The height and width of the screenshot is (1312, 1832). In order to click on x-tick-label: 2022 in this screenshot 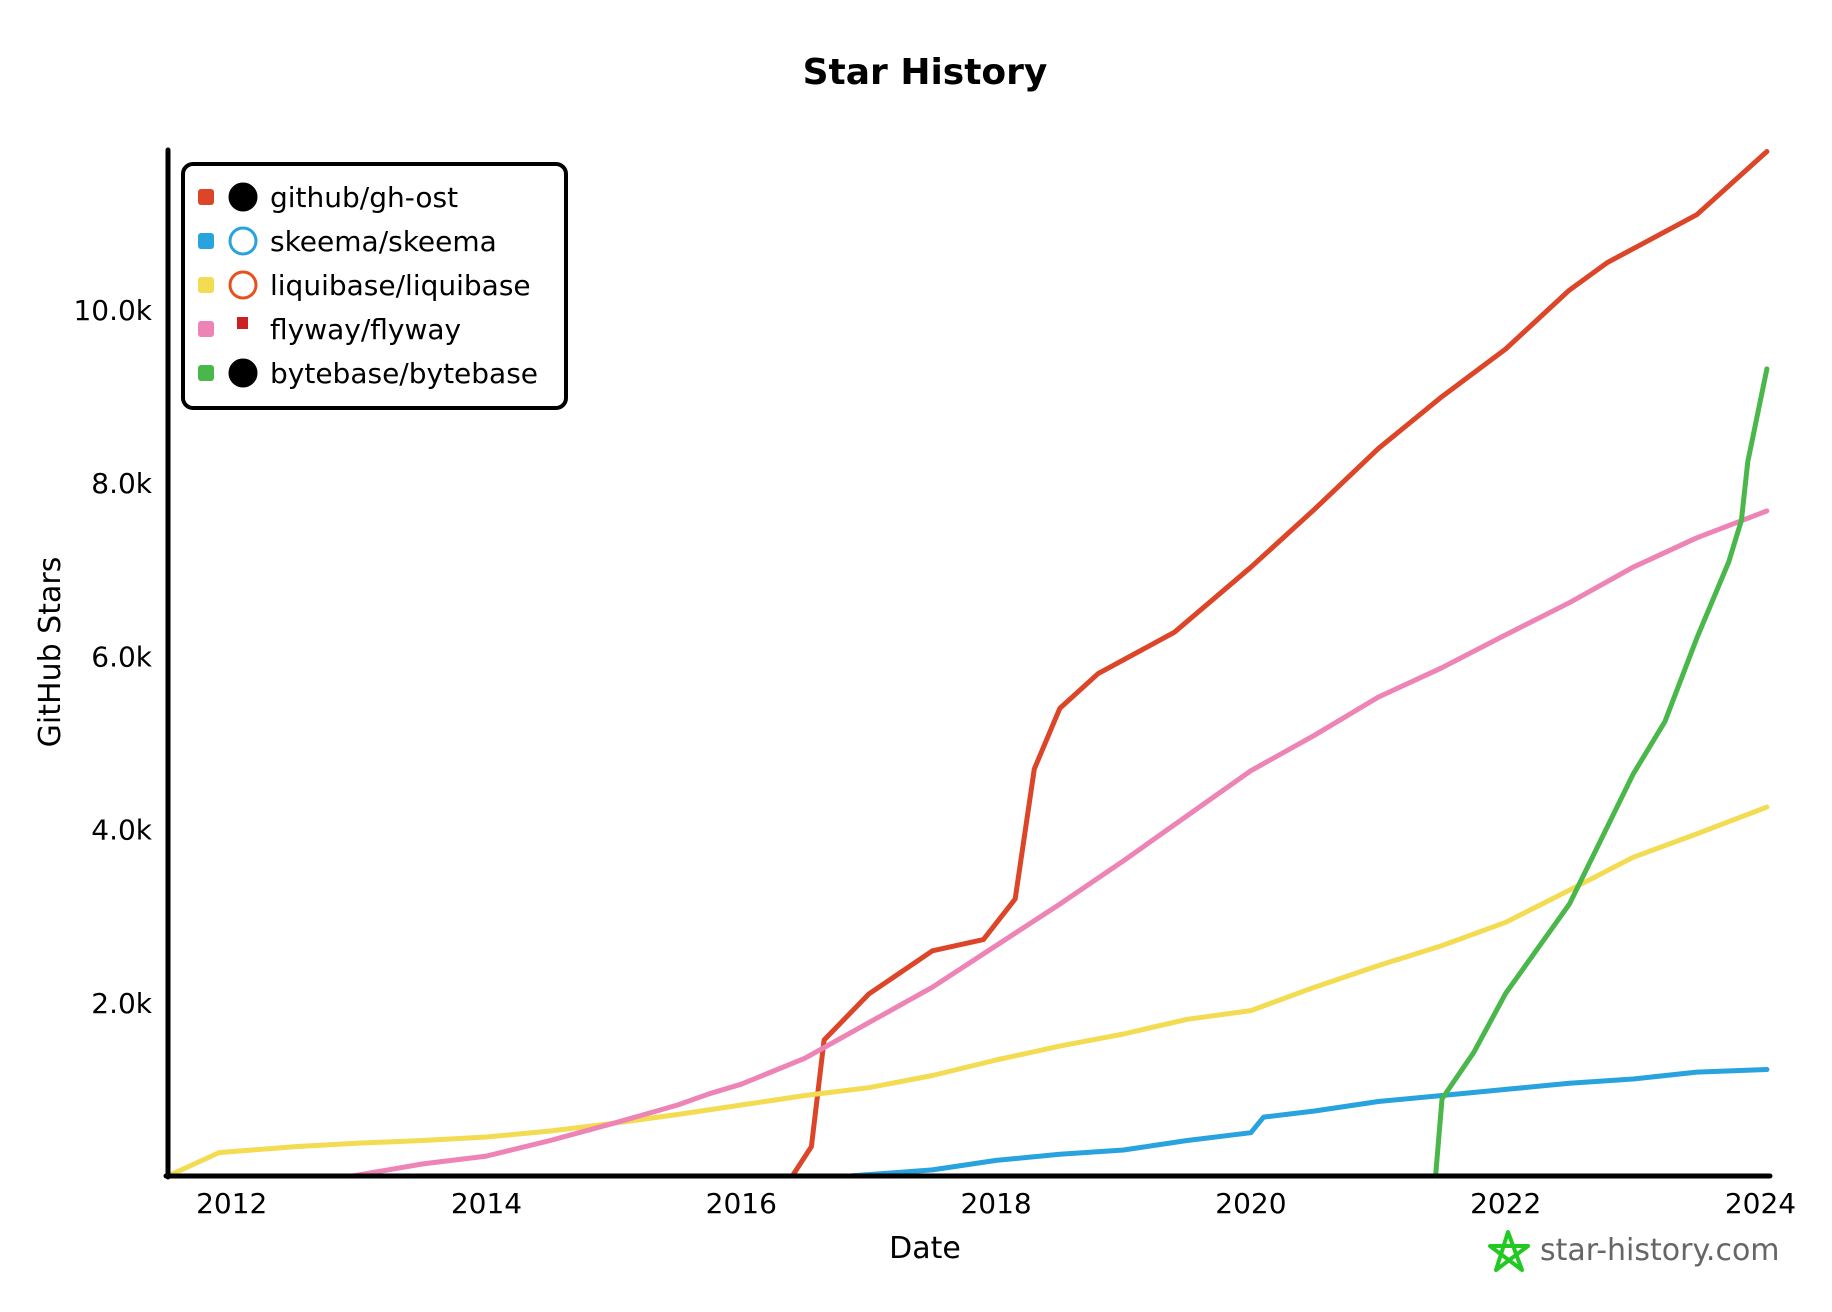, I will do `click(1505, 1203)`.